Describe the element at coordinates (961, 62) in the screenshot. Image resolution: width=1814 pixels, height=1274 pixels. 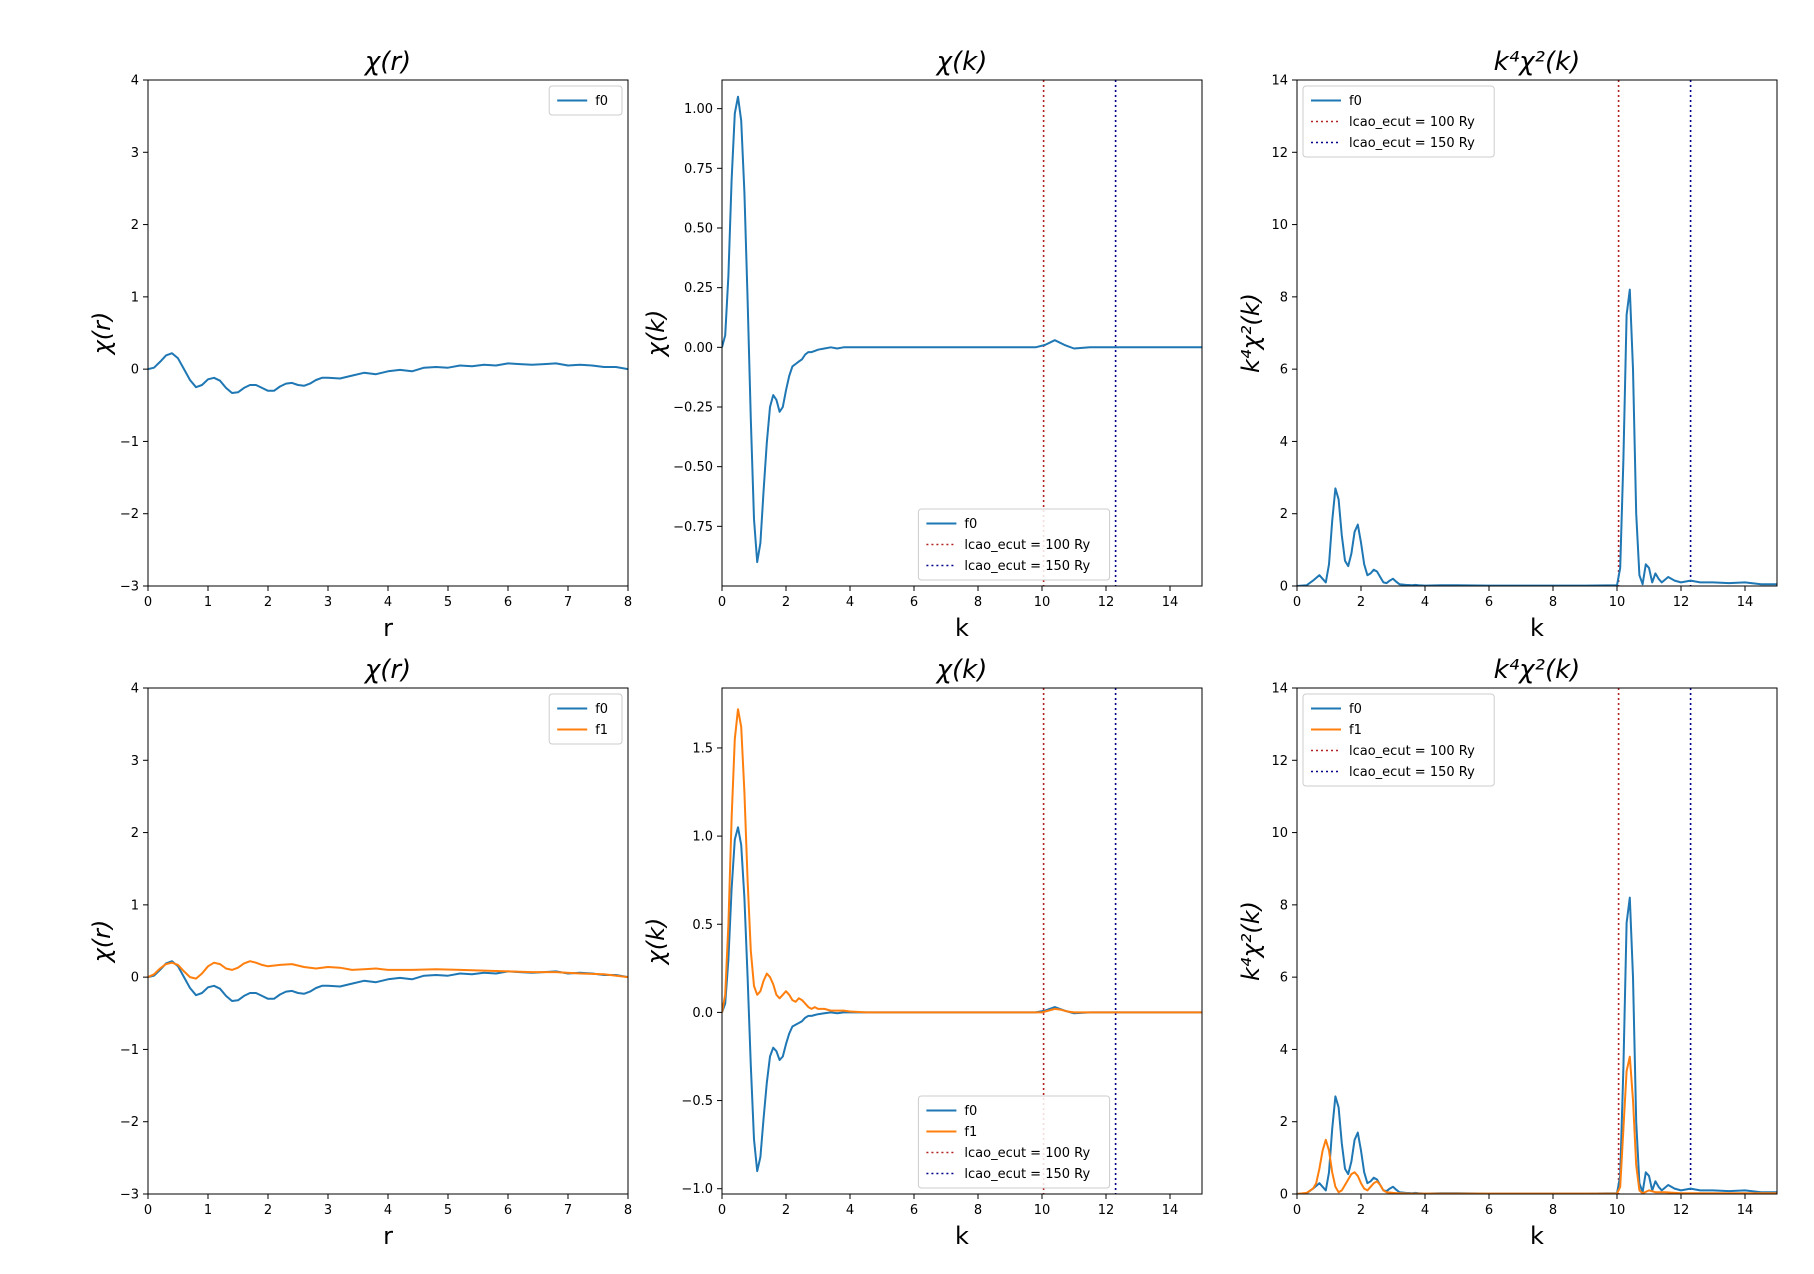
I see `chart-title: χ(k)` at that location.